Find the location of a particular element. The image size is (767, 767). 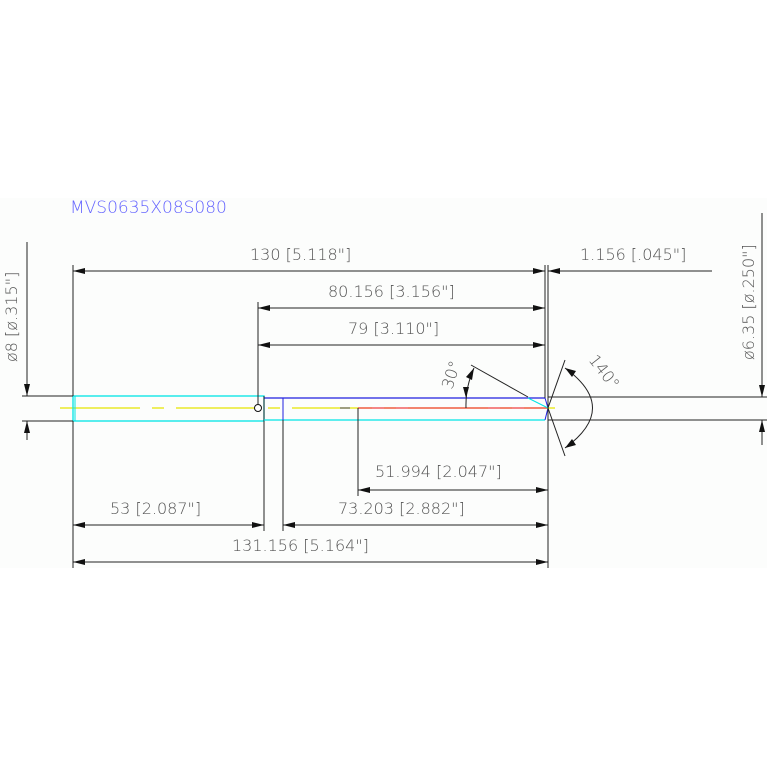

tool-body is located at coordinates (394, 408).